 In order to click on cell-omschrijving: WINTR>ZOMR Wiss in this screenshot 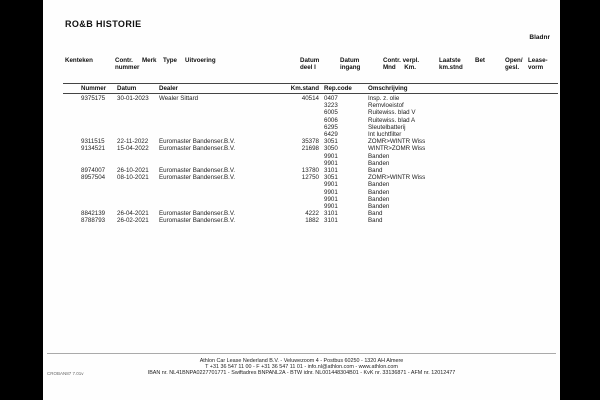, I will do `click(397, 149)`.